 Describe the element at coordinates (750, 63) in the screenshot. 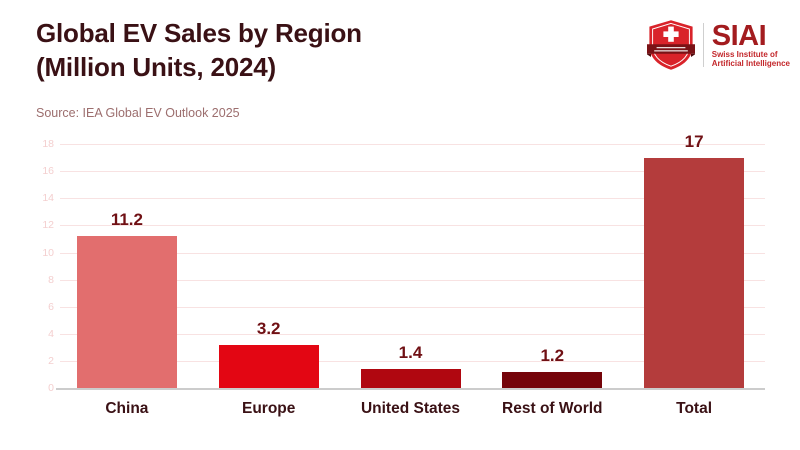

I see `logo-subtitle-line-2: Artificial Intelligence` at that location.